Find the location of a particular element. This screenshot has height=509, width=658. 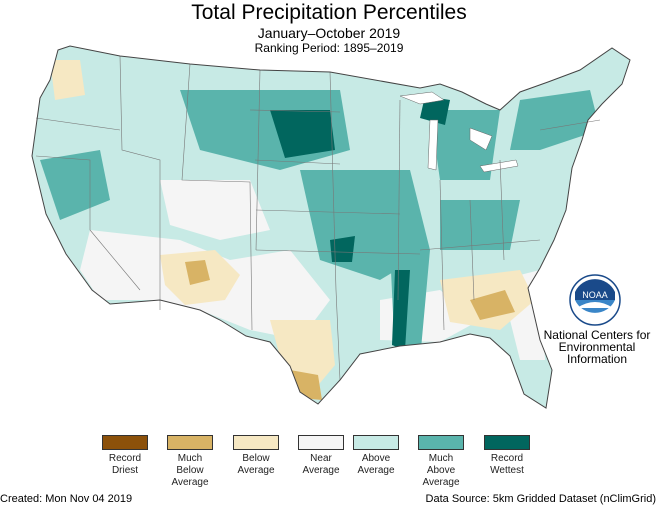

ranking-period: Ranking Period: 1895–2019 is located at coordinates (329, 48).